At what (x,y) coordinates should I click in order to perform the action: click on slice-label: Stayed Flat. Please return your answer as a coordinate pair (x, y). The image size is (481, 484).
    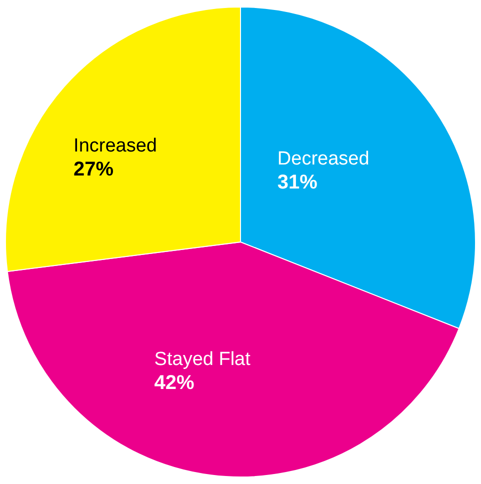
    Looking at the image, I should click on (203, 359).